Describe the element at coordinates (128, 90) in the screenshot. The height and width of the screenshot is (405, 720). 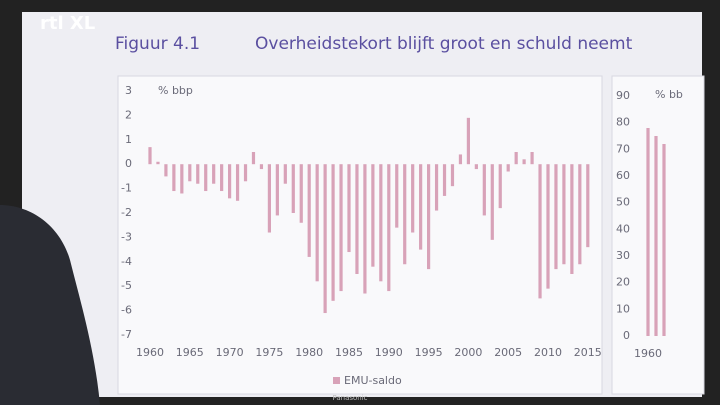
I see `y-tick-label: 3` at that location.